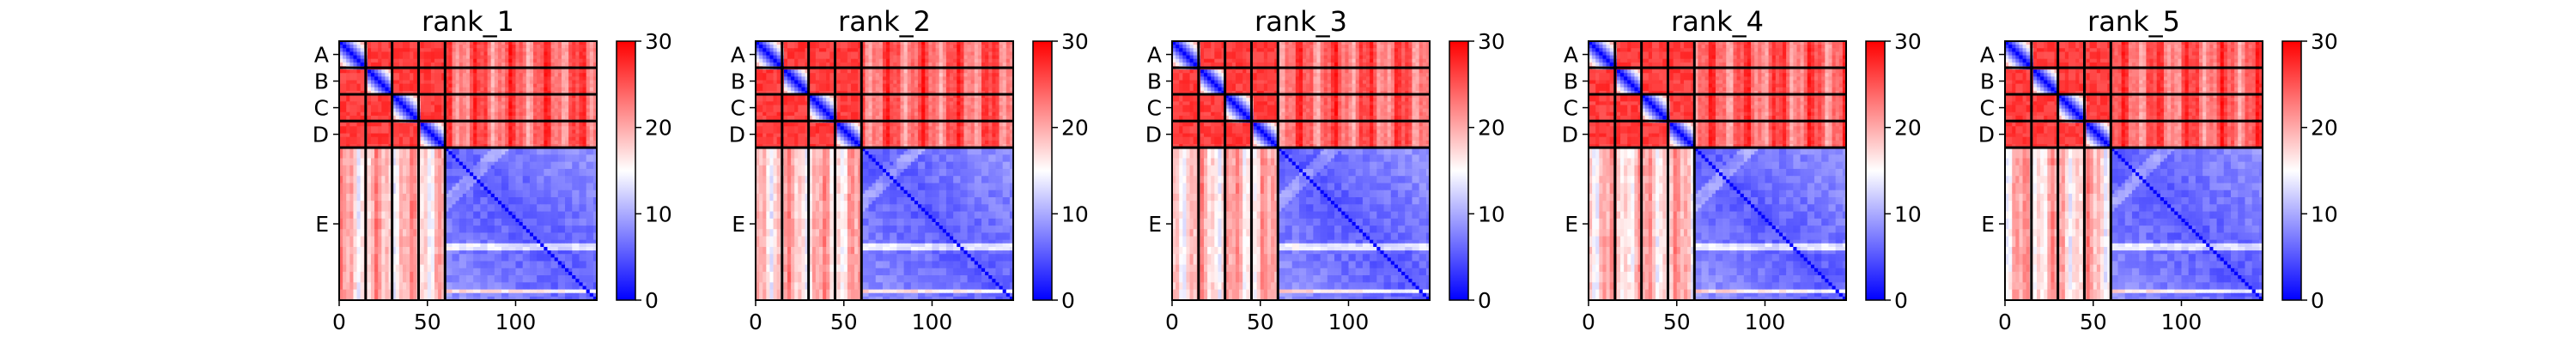 Image resolution: width=2576 pixels, height=343 pixels. I want to click on panel-title: rank_1, so click(468, 21).